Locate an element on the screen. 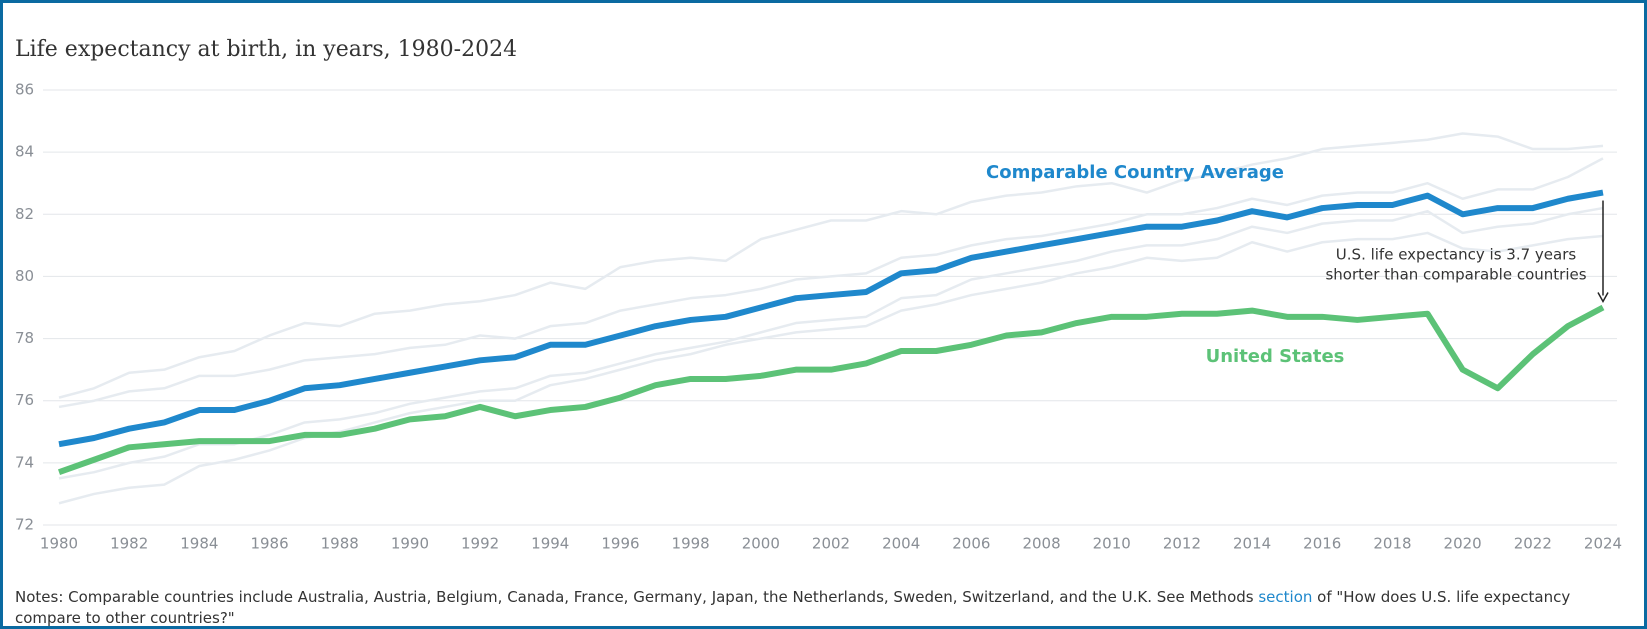 The image size is (1647, 629). x-tick-label: 1982 is located at coordinates (129, 544).